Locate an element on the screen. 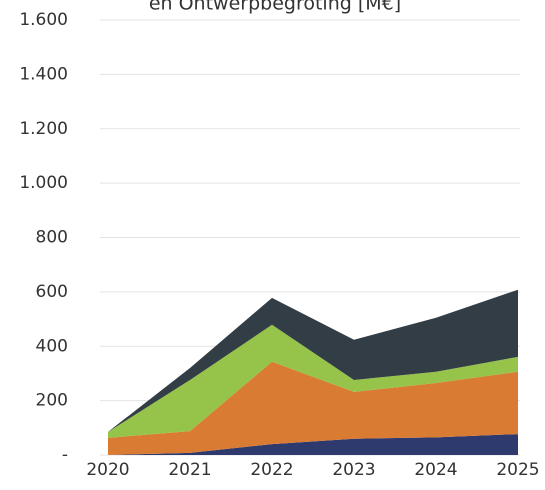  y-tick-label: 800 is located at coordinates (52, 238).